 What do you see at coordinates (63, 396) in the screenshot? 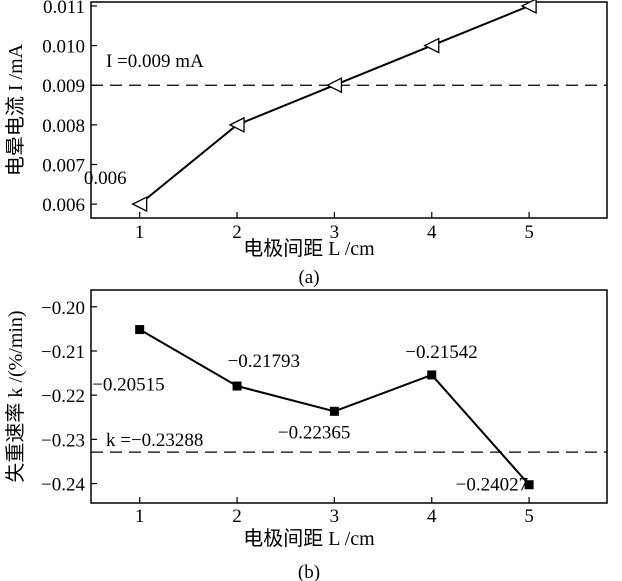
I see `y-tick-label: −0.22` at bounding box center [63, 396].